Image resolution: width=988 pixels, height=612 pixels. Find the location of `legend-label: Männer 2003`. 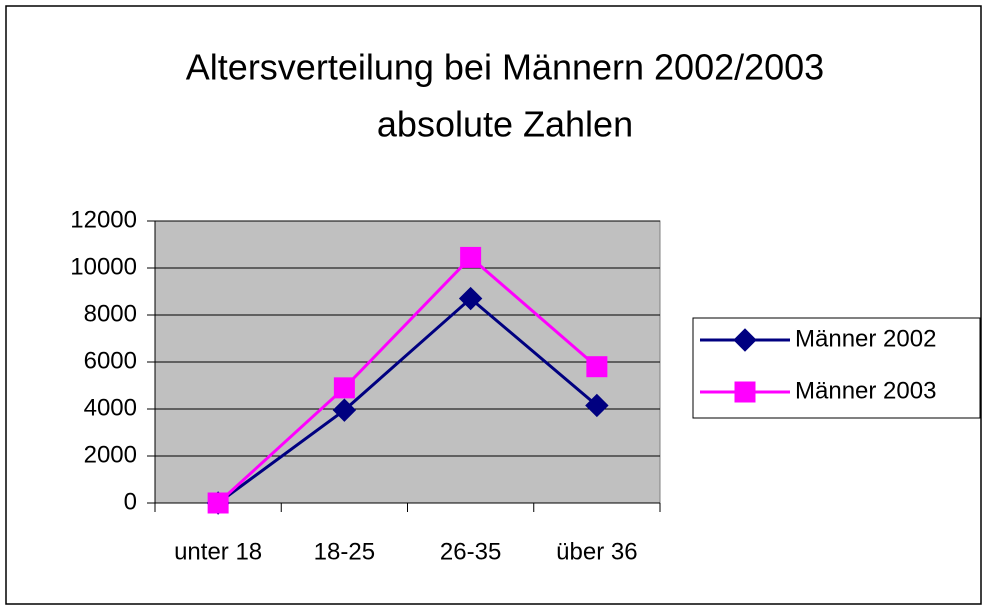

legend-label: Männer 2003 is located at coordinates (865, 390).